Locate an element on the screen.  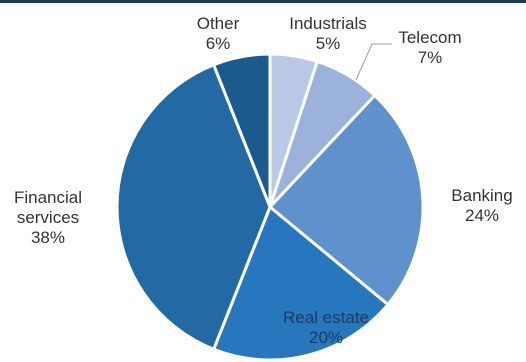
slice-label-name: Real estate is located at coordinates (326, 317).